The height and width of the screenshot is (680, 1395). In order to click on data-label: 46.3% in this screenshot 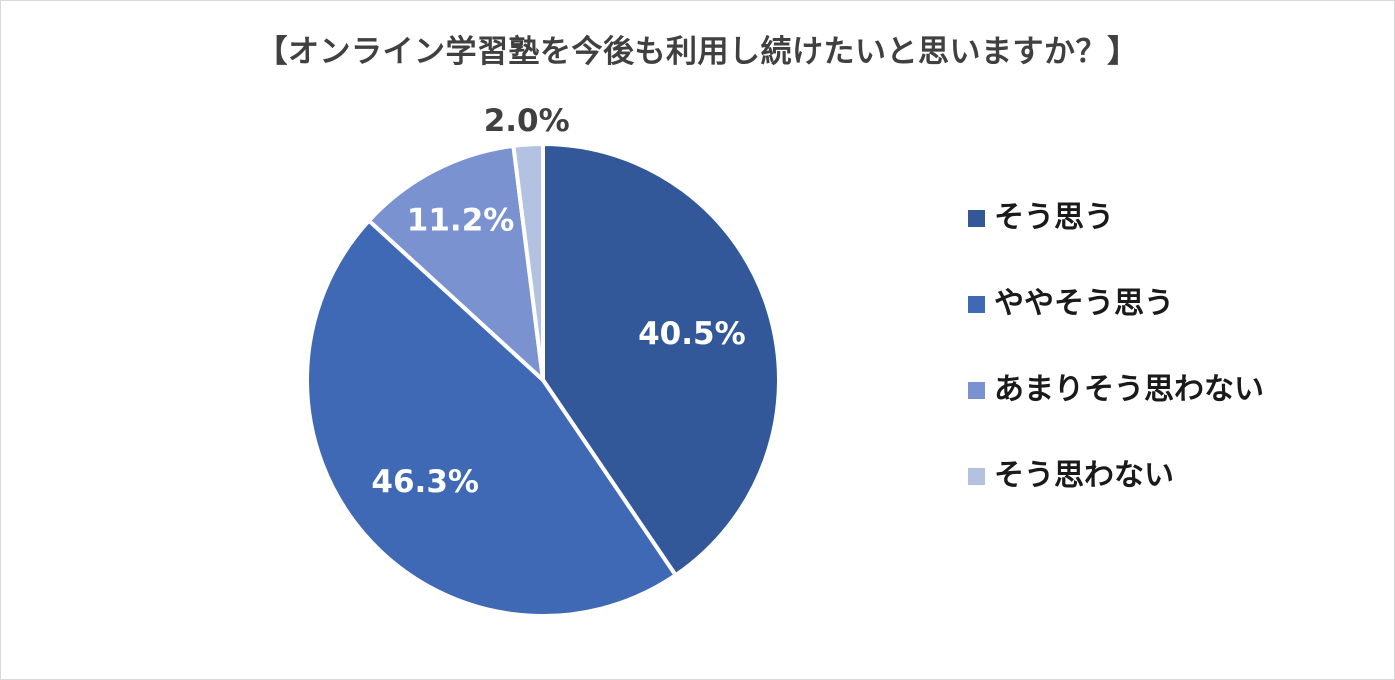, I will do `click(425, 482)`.